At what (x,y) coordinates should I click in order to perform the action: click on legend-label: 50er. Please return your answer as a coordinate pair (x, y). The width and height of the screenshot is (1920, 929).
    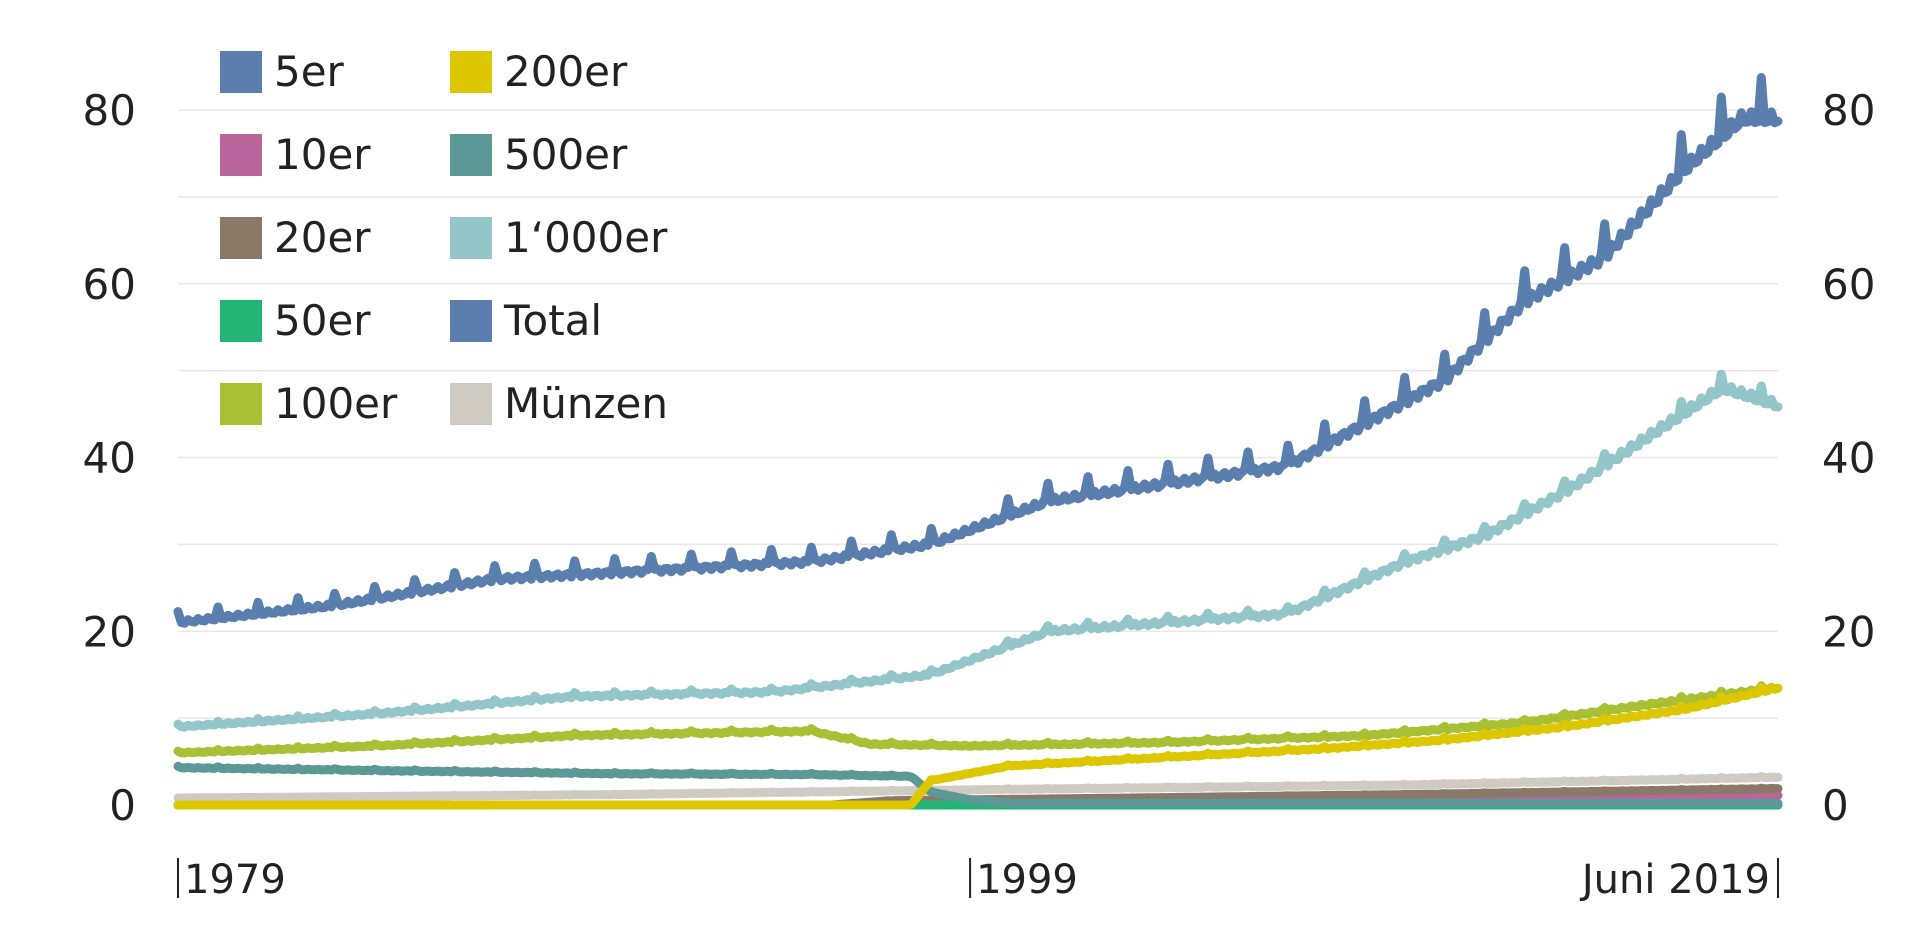
    Looking at the image, I should click on (322, 320).